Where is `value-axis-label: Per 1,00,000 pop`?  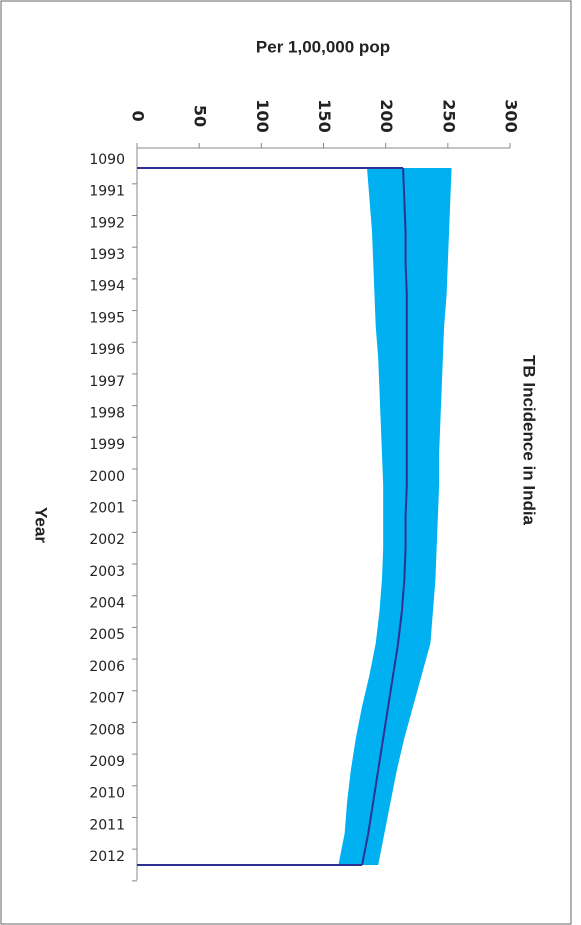 value-axis-label: Per 1,00,000 pop is located at coordinates (323, 46).